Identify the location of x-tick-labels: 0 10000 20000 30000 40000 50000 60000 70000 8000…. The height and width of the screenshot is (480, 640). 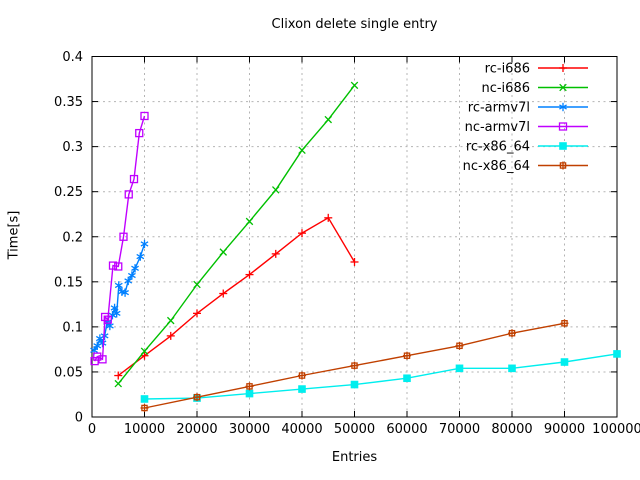
(364, 429).